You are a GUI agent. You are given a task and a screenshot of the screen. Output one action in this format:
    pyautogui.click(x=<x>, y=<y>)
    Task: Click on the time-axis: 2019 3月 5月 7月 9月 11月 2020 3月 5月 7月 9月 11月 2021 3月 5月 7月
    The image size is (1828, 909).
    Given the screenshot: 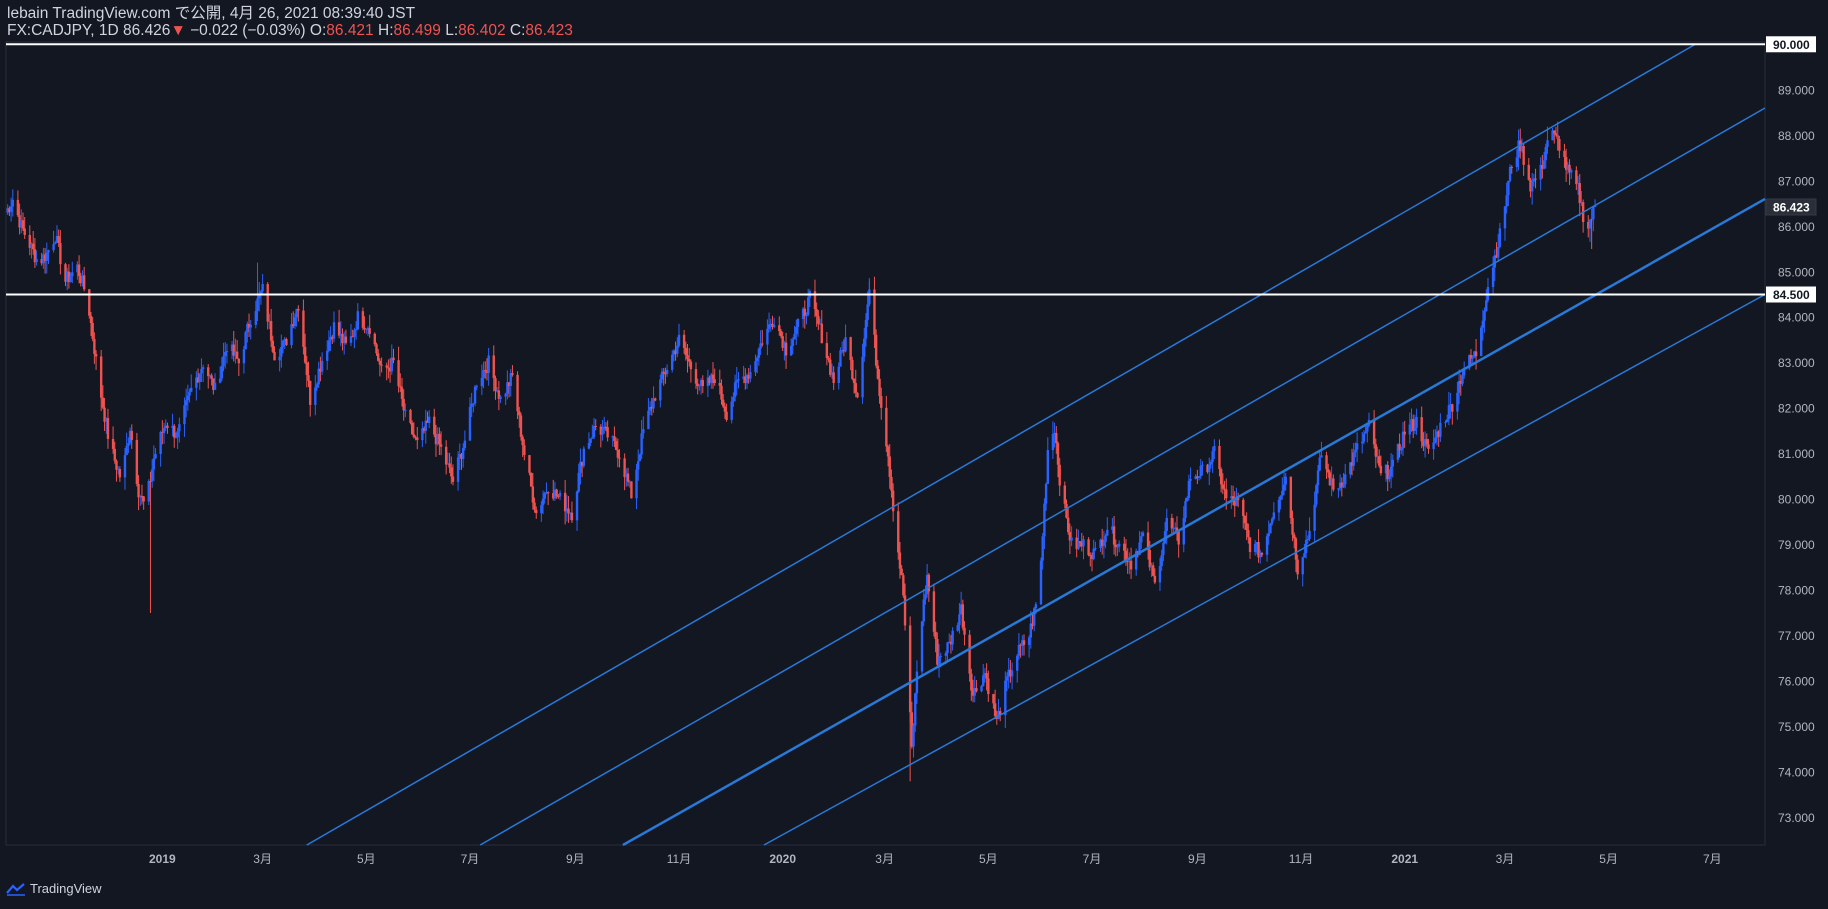 What is the action you would take?
    pyautogui.click(x=935, y=859)
    